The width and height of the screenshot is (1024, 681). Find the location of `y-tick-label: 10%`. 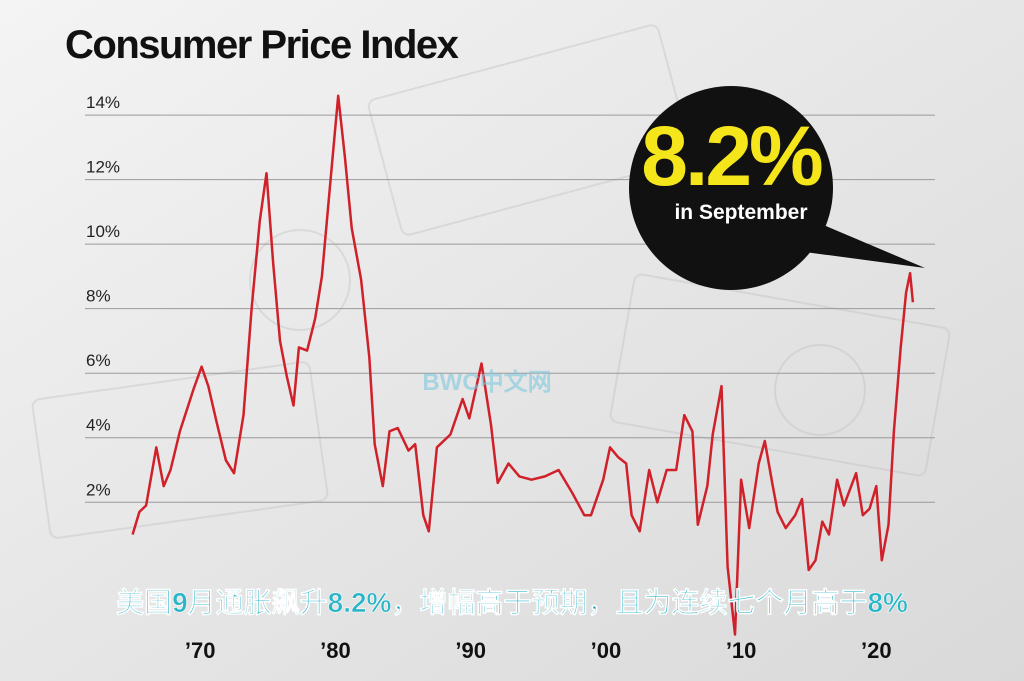

y-tick-label: 10% is located at coordinates (103, 231).